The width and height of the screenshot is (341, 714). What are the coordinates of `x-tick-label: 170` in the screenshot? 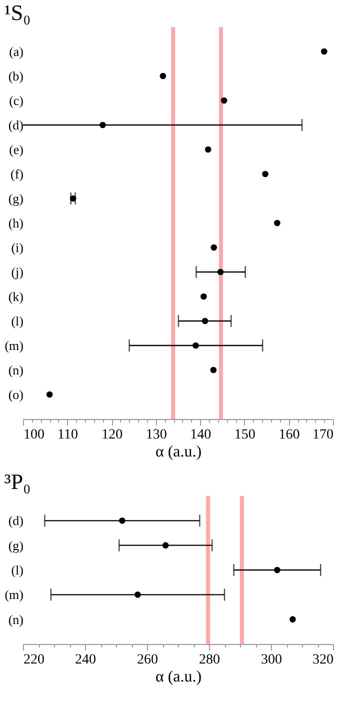 It's located at (323, 435).